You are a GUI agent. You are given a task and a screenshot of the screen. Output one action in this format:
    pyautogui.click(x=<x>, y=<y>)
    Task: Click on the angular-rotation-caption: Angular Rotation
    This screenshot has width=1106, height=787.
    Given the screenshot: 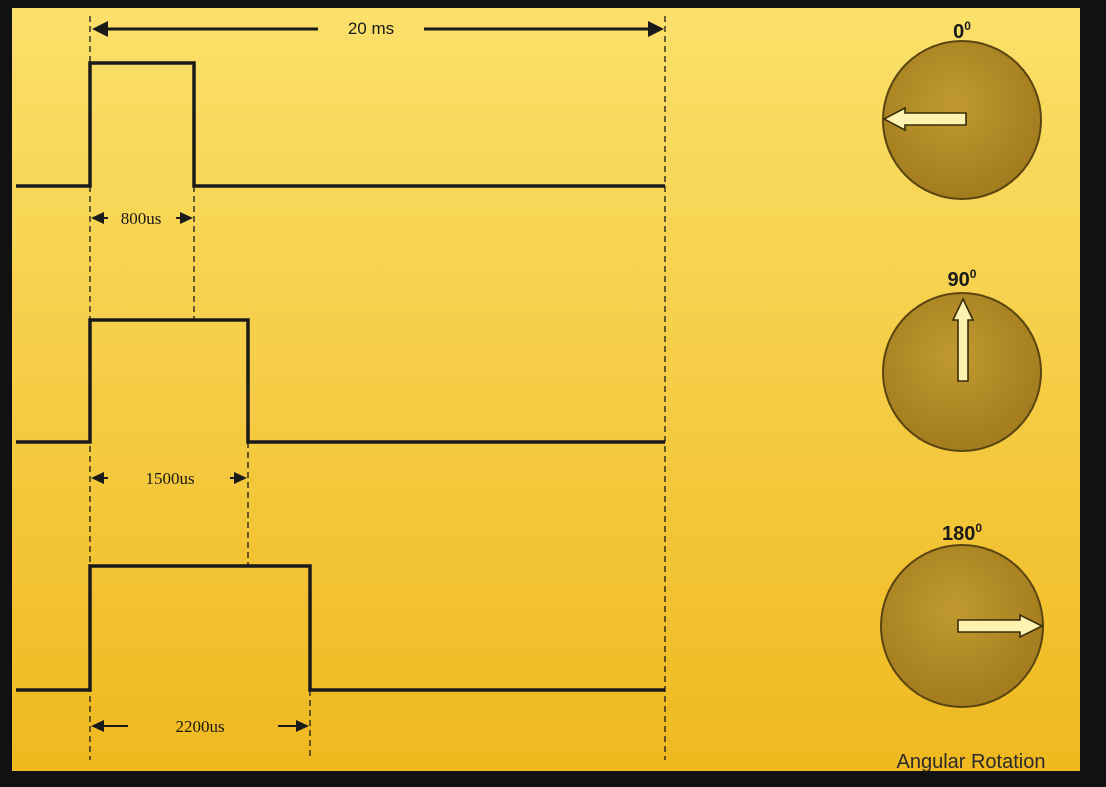 What is the action you would take?
    pyautogui.click(x=971, y=762)
    